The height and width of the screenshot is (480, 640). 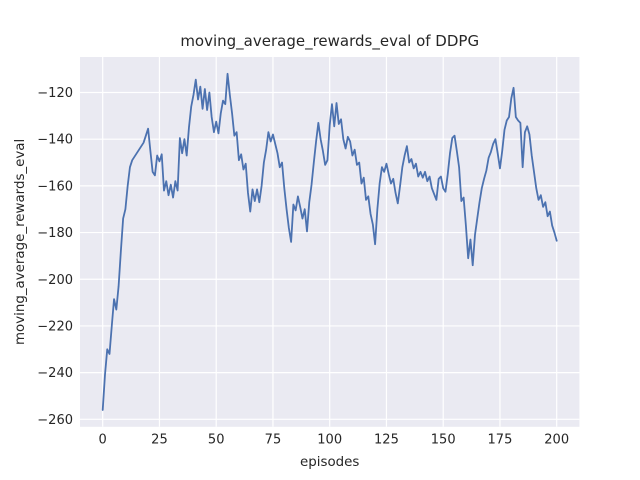 I want to click on y-tick-label: −140, so click(x=55, y=140).